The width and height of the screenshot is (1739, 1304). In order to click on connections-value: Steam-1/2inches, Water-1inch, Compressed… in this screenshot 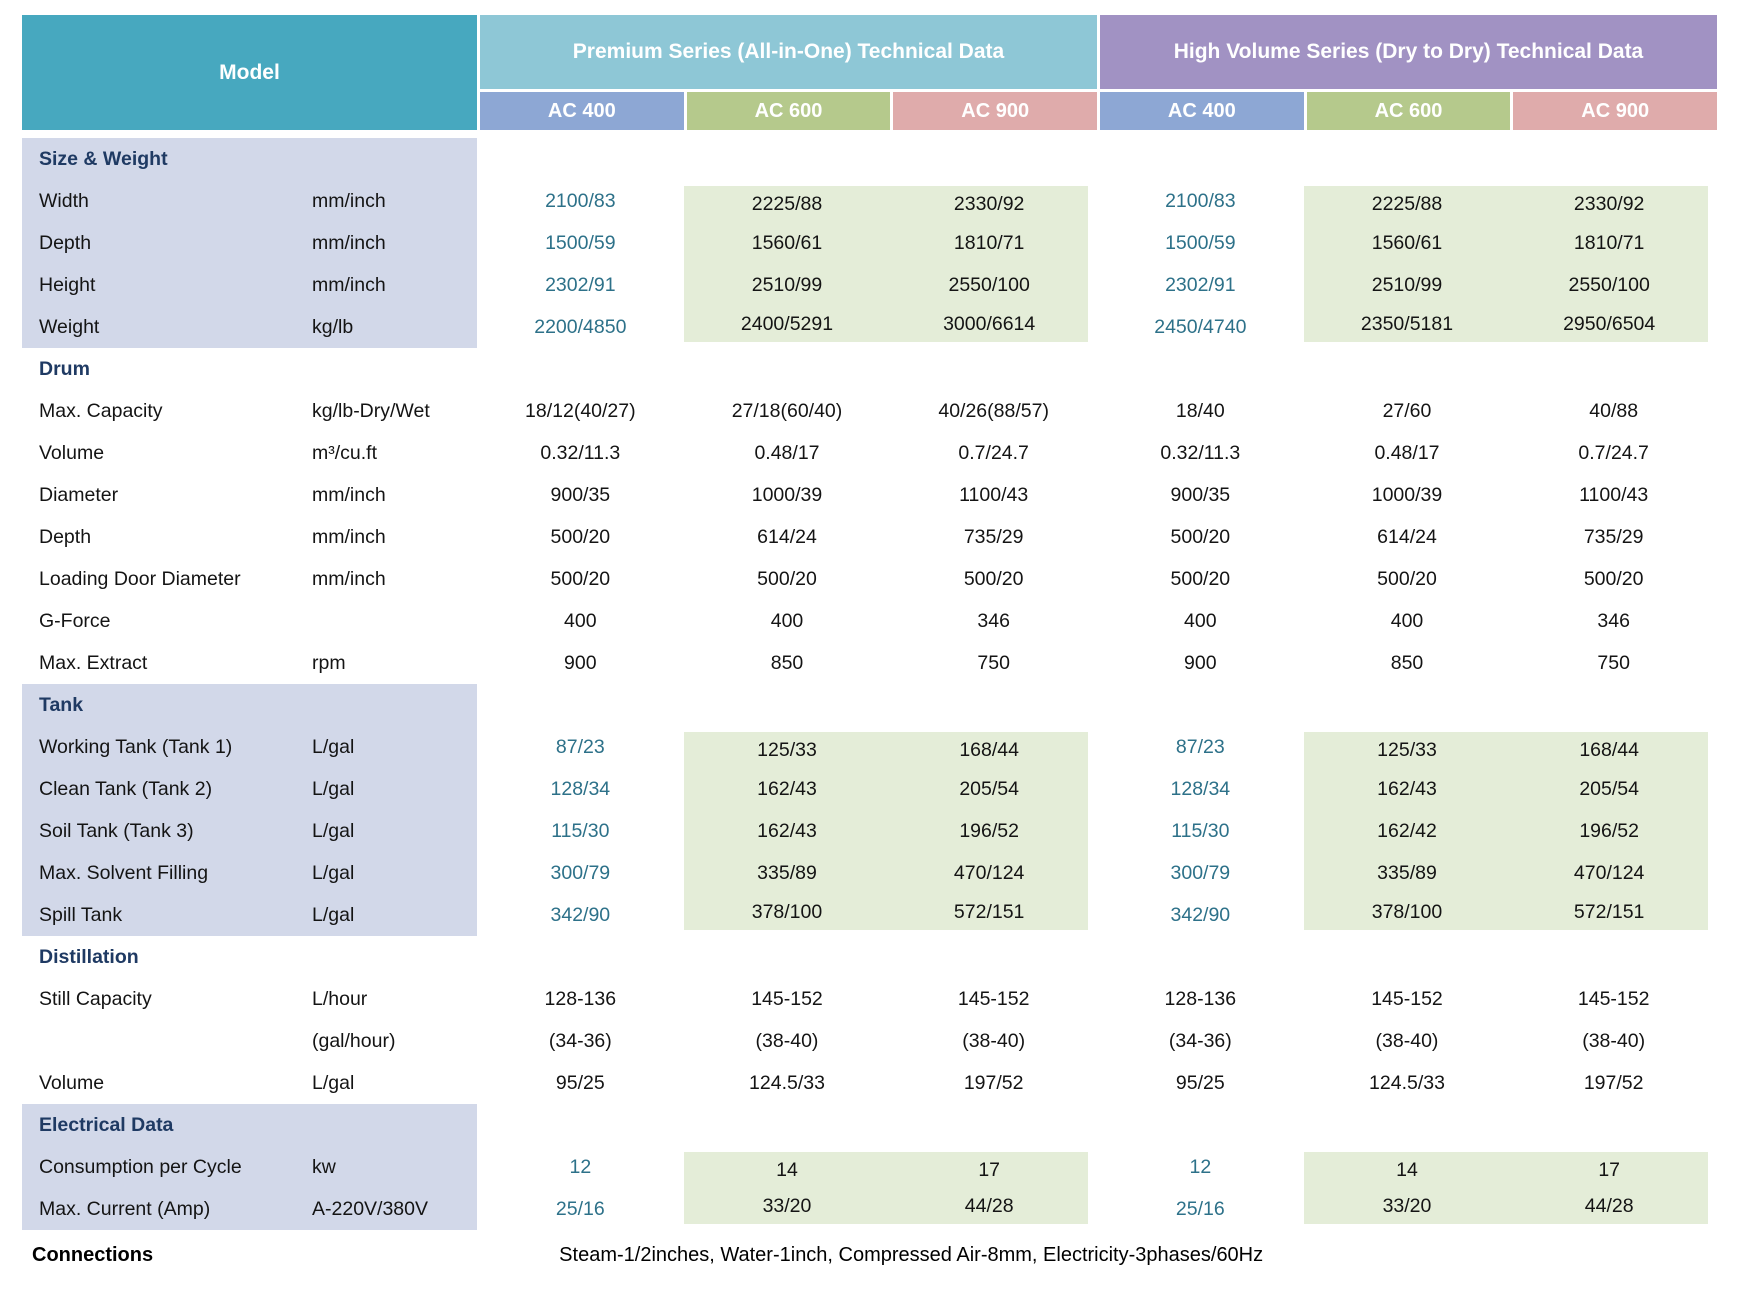, I will do `click(911, 1254)`.